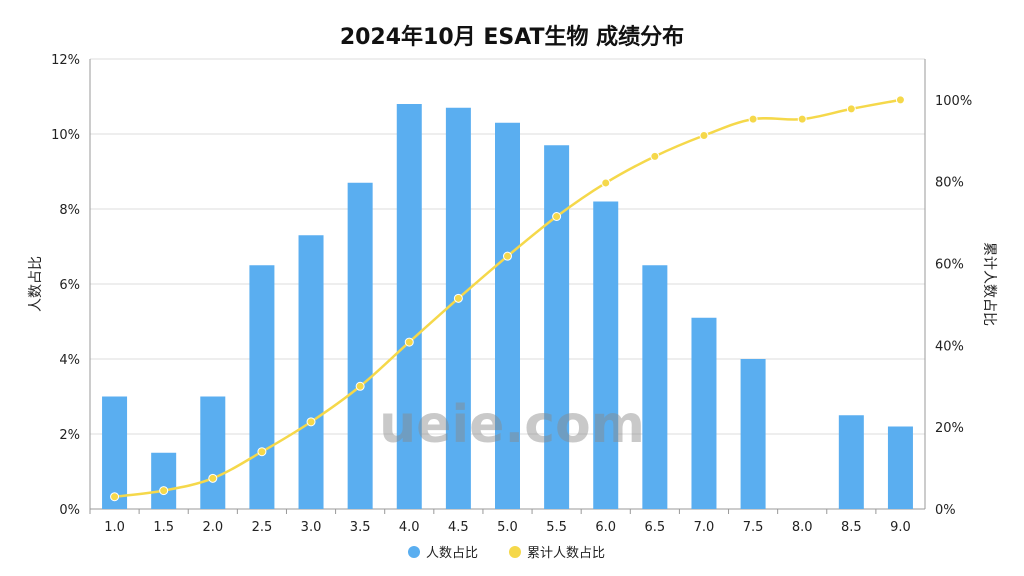 The image size is (1024, 576). I want to click on legend-label-bar: 人数占比, so click(452, 553).